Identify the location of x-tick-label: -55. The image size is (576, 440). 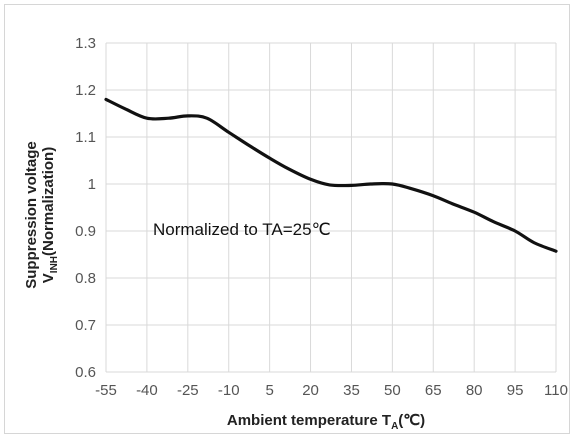
(106, 390).